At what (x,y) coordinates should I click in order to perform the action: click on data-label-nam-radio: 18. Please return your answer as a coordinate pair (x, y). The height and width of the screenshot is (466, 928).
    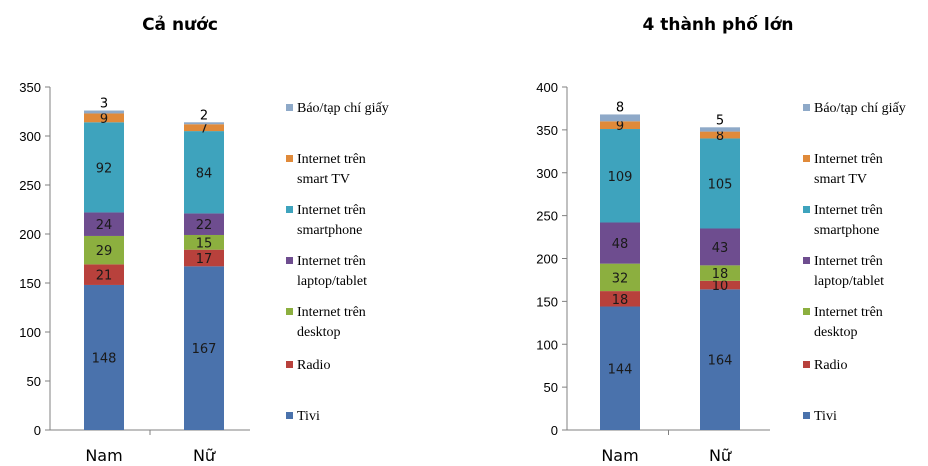
    Looking at the image, I should click on (620, 300).